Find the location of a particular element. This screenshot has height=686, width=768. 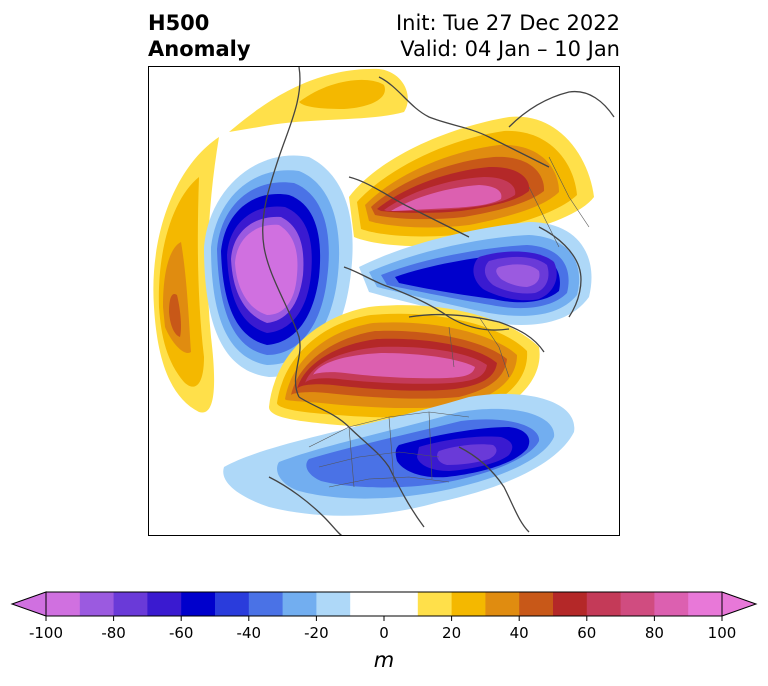

colorbar-tick-label: -100 is located at coordinates (46, 633).